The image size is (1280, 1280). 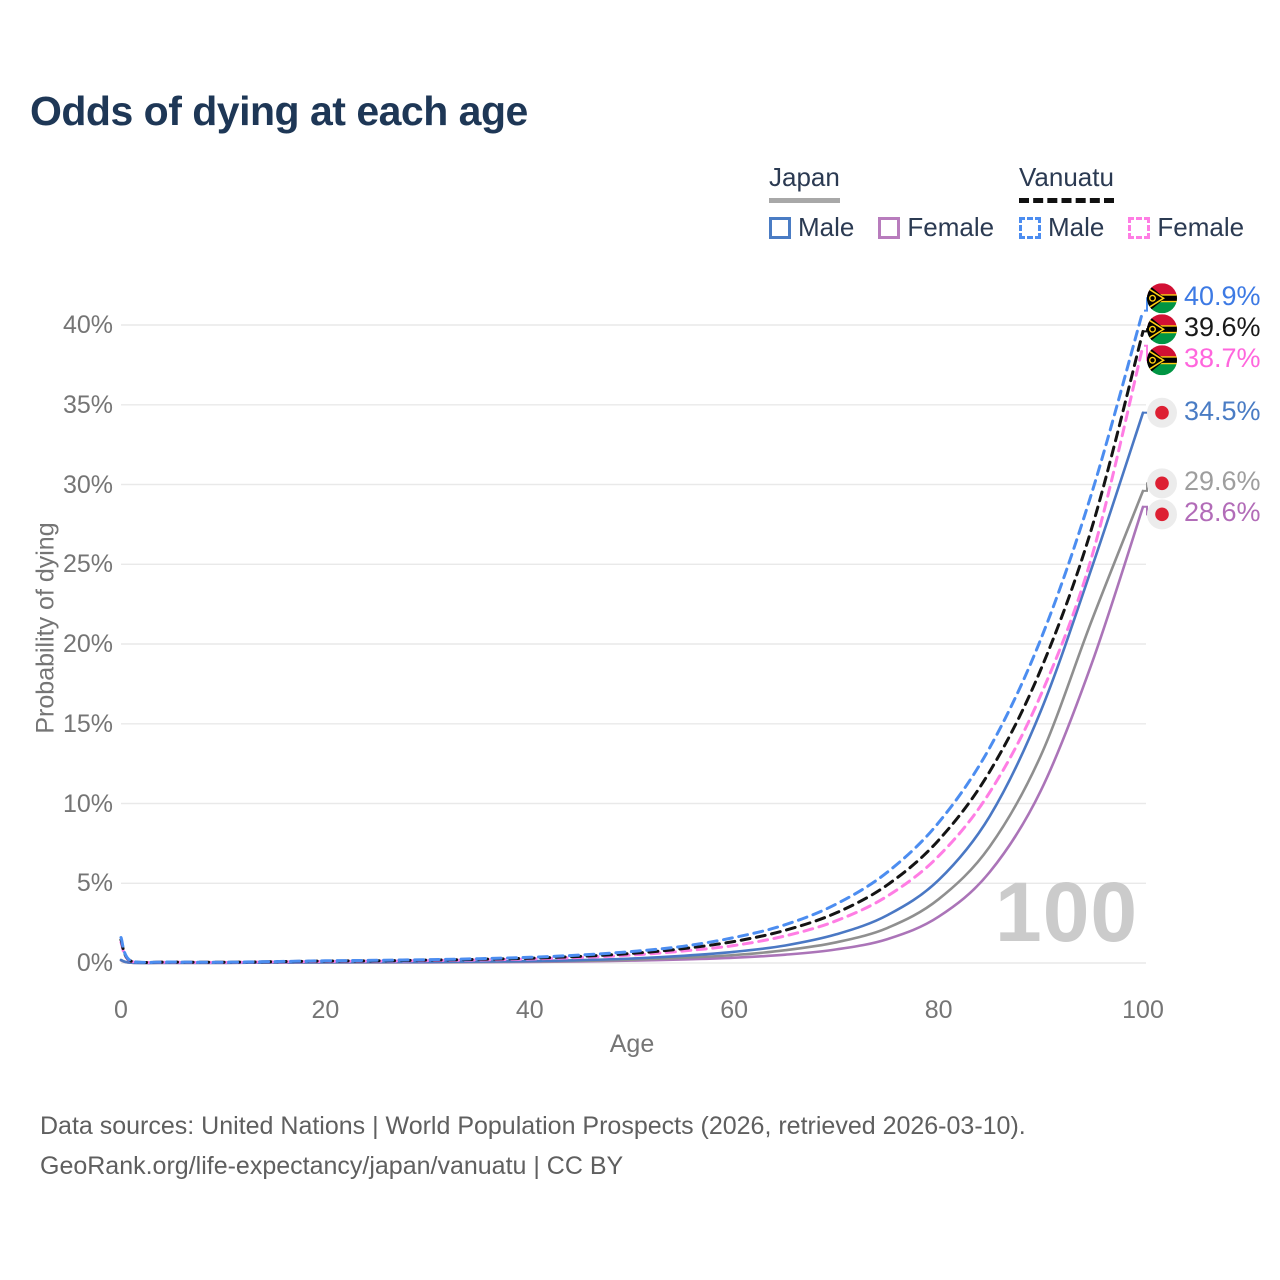 What do you see at coordinates (1222, 410) in the screenshot?
I see `end-value-label-japan-male: 34.5%` at bounding box center [1222, 410].